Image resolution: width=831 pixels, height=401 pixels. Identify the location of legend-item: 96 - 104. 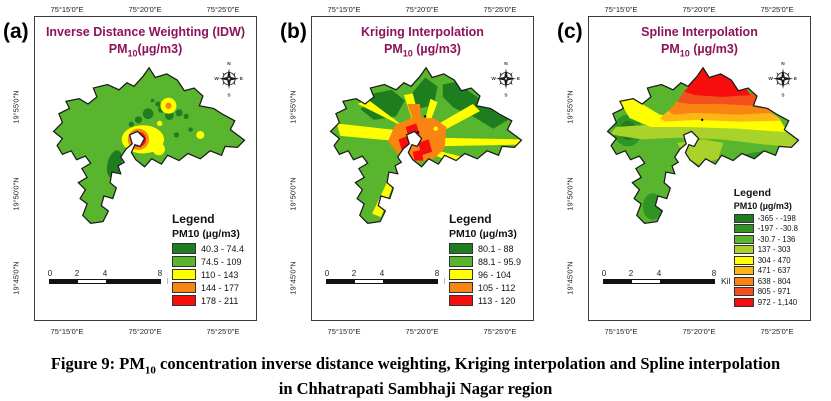
(484, 274).